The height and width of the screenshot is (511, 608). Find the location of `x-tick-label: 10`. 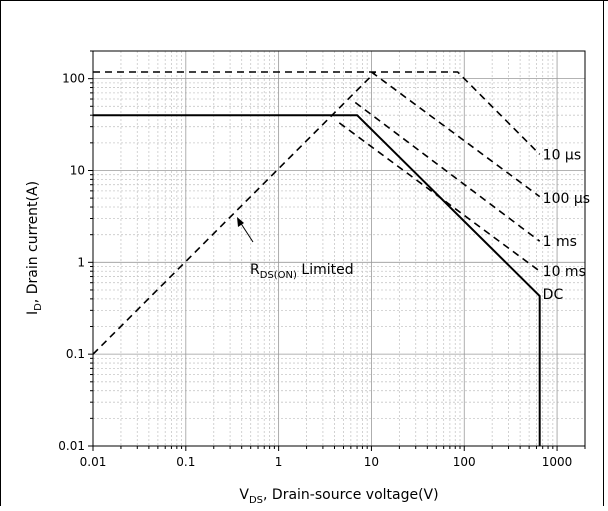

x-tick-label: 10 is located at coordinates (371, 462).